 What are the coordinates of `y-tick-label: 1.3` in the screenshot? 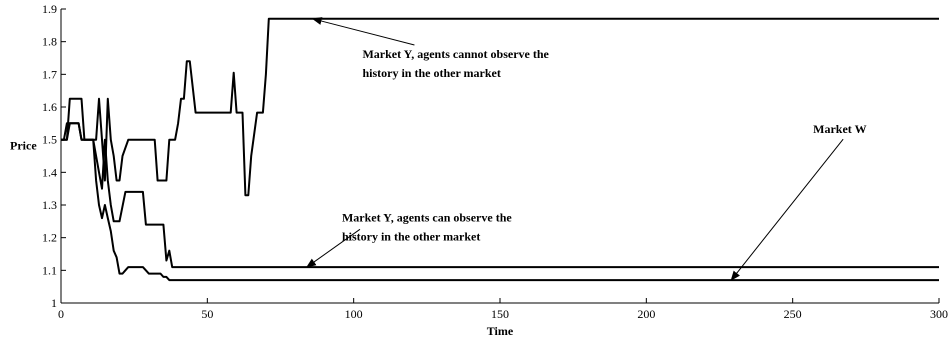 It's located at (49, 205).